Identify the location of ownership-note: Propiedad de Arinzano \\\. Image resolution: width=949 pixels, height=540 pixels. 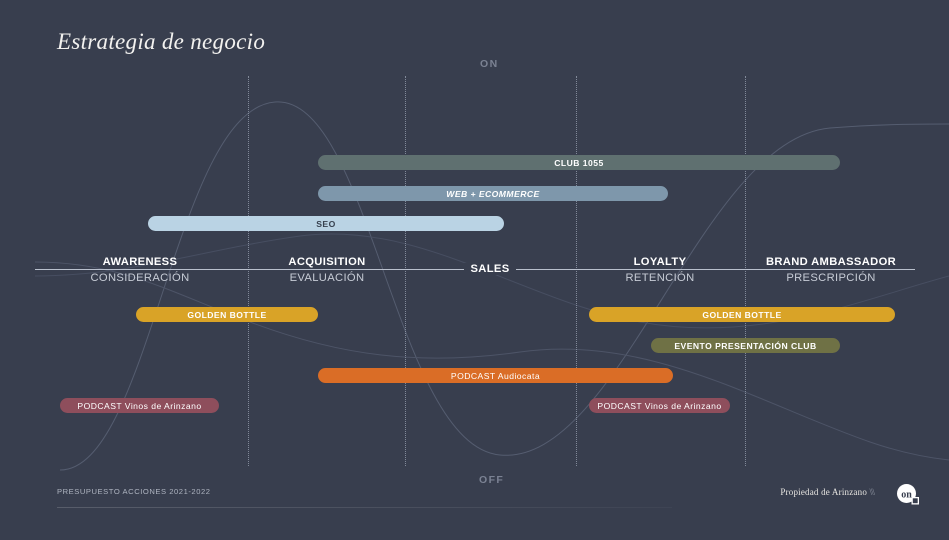
(827, 492).